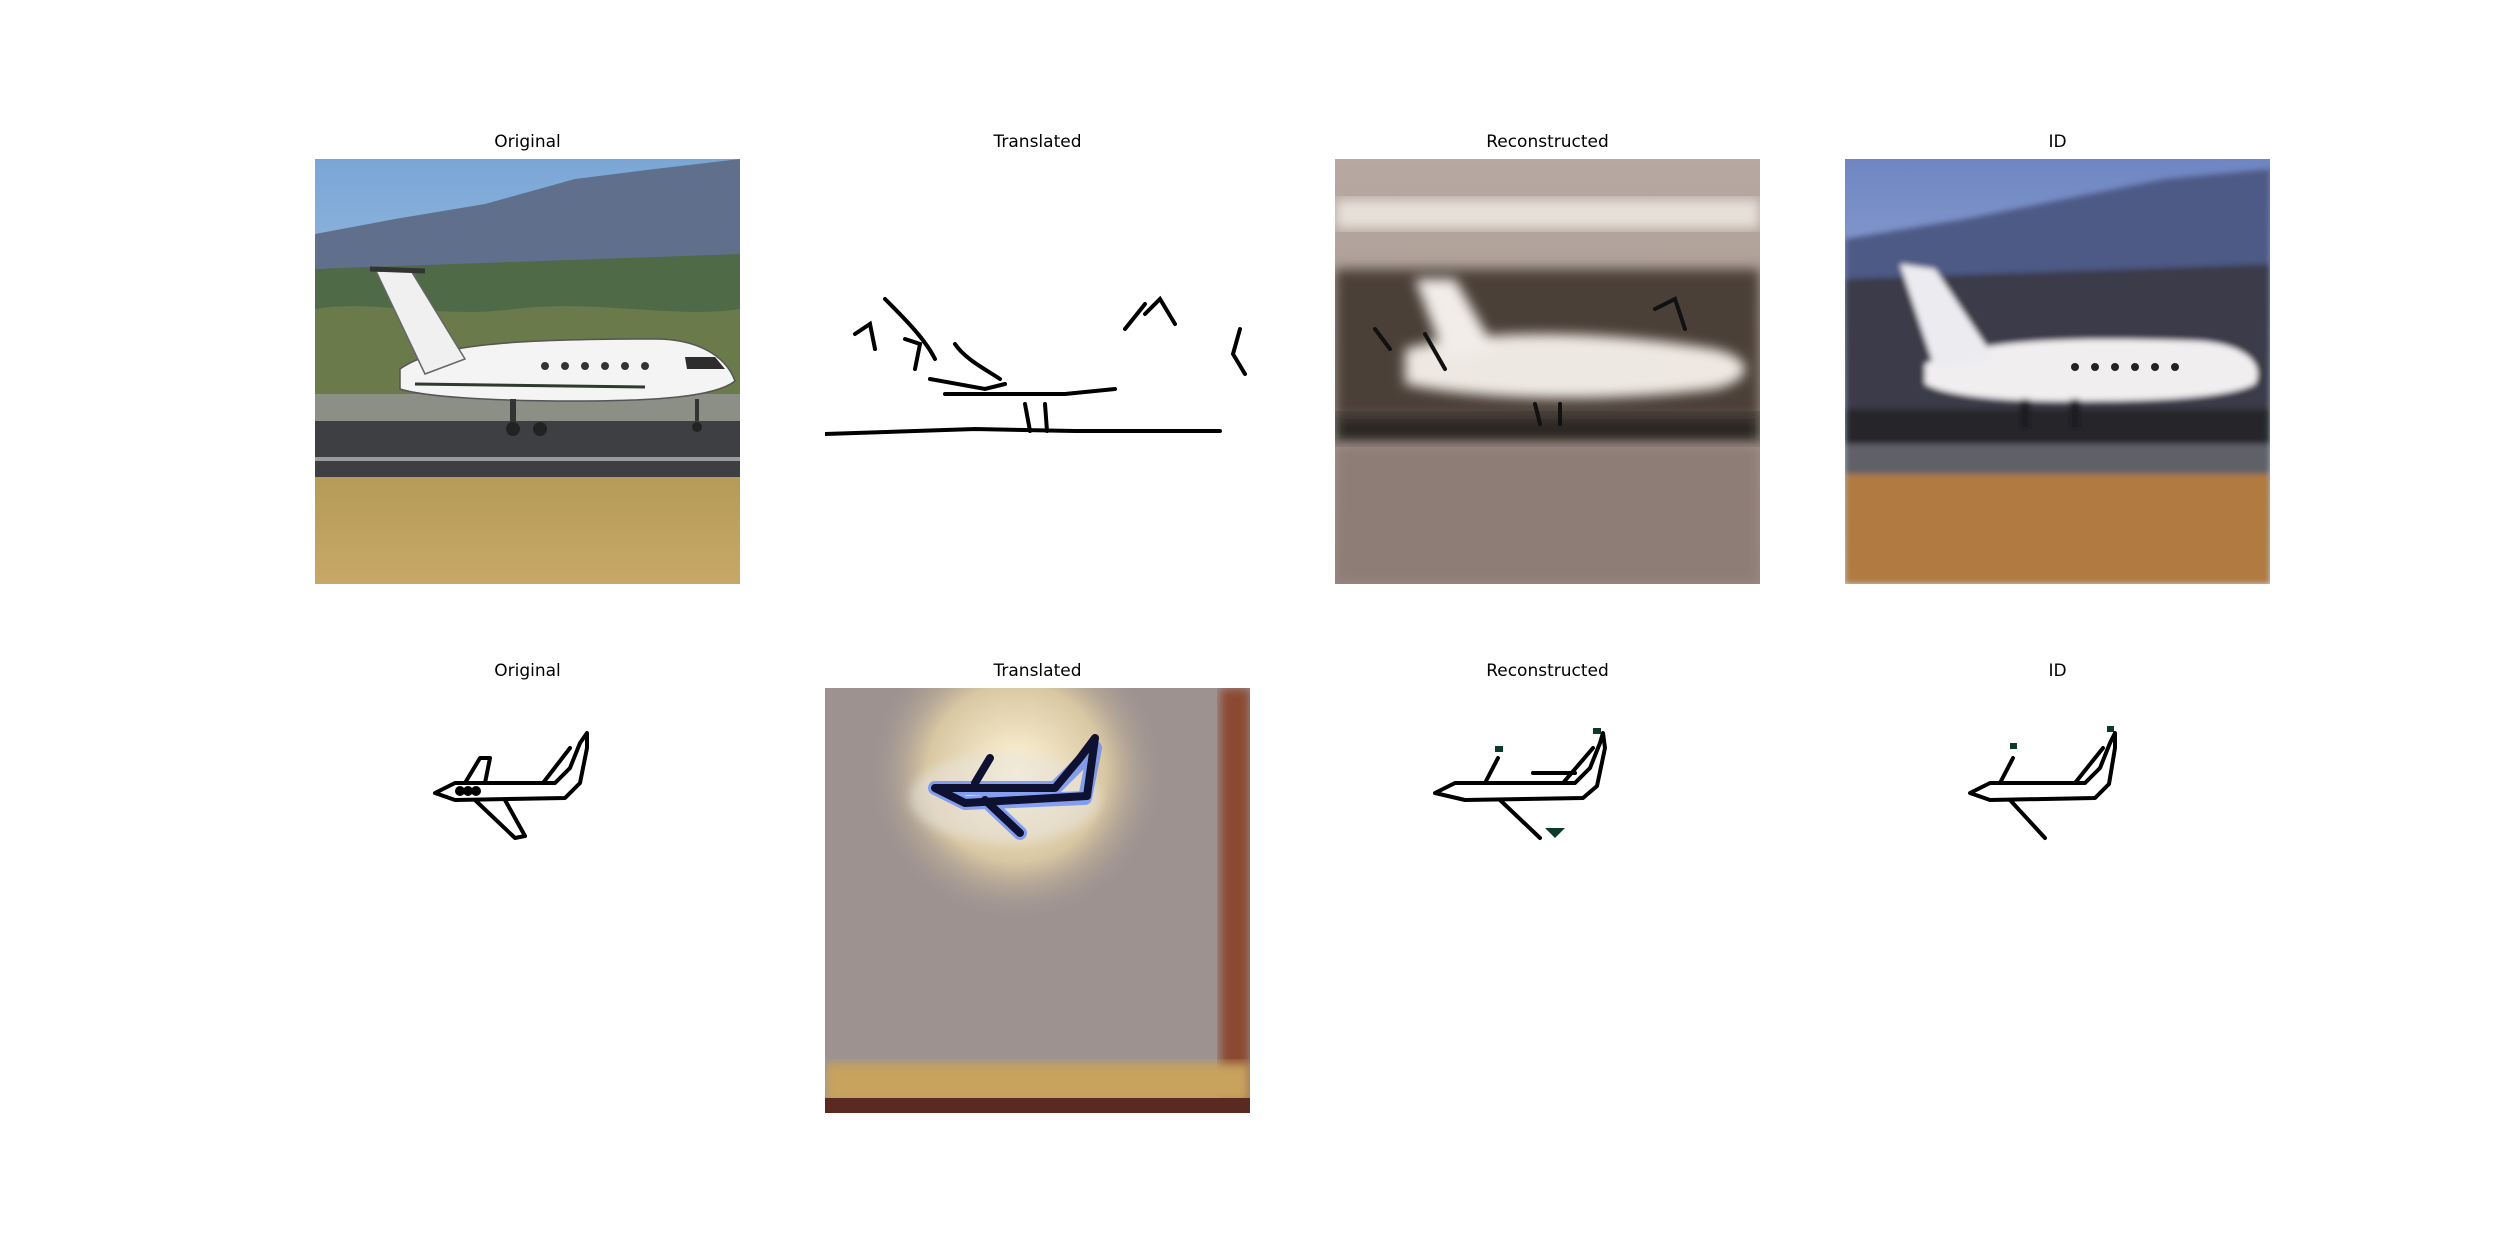  I want to click on panel-row2-translated: Translated, so click(1037, 887).